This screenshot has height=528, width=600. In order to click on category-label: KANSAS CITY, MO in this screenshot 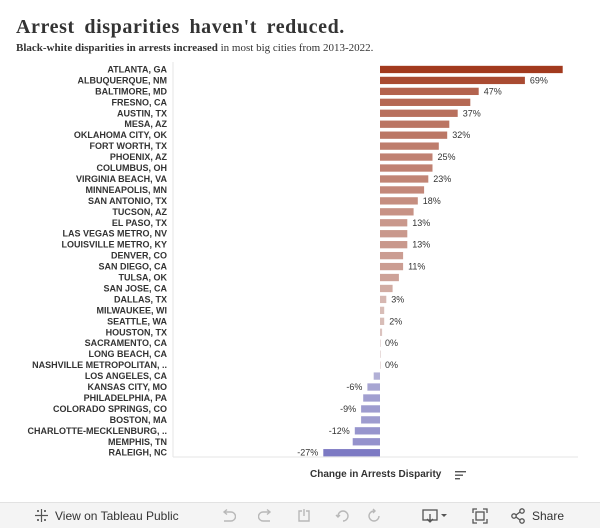, I will do `click(127, 387)`.